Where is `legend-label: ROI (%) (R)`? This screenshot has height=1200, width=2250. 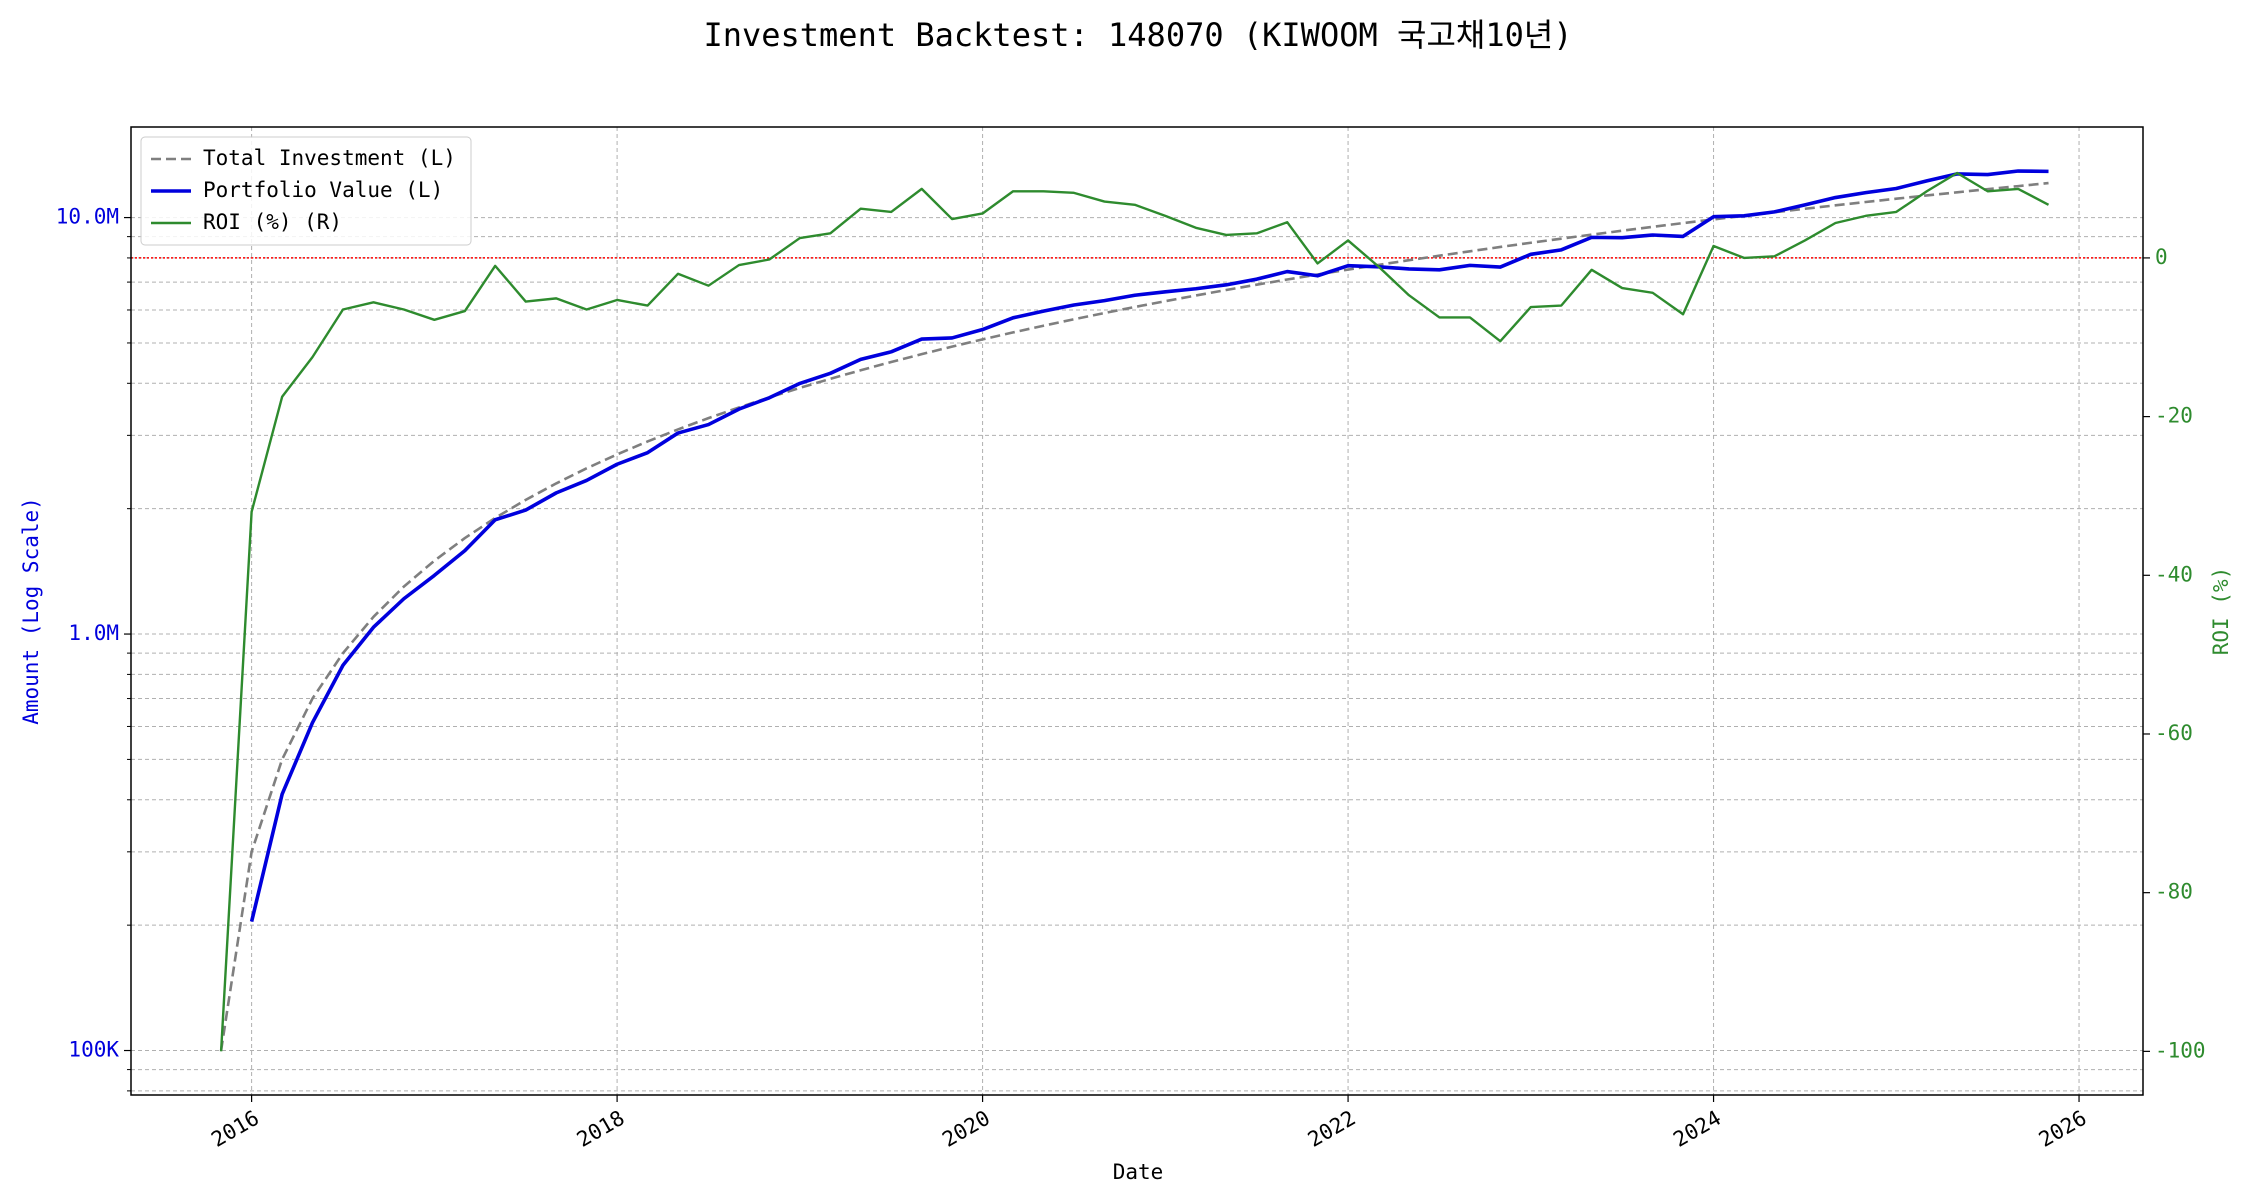
legend-label: ROI (%) (R) is located at coordinates (272, 222).